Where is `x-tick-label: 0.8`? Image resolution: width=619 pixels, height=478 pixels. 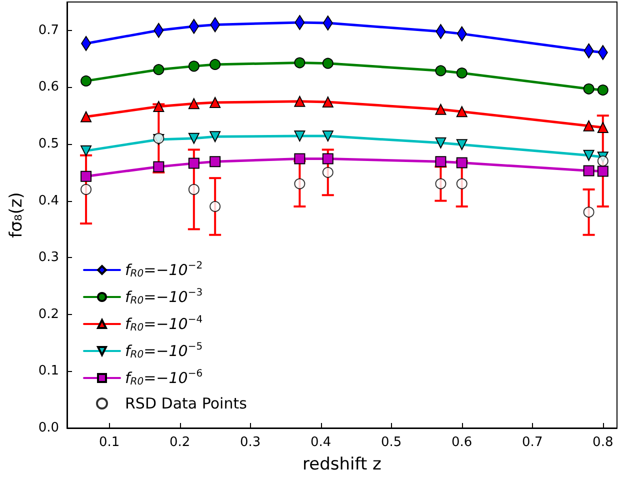
x-tick-label: 0.8 is located at coordinates (603, 442).